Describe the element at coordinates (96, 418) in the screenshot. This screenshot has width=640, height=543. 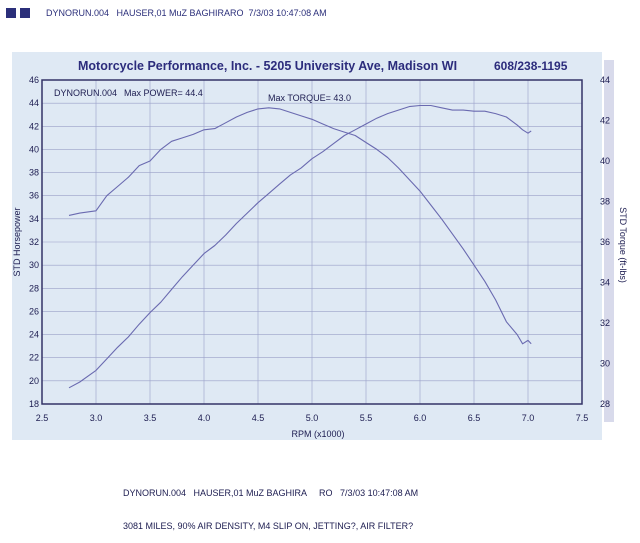
I see `x-tick-label: 3.0` at that location.